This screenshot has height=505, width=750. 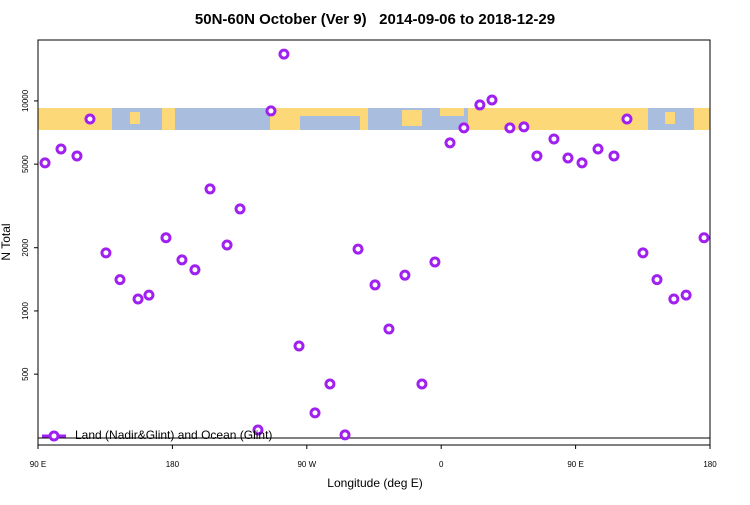 What do you see at coordinates (6, 241) in the screenshot?
I see `y-axis-label: N Total` at bounding box center [6, 241].